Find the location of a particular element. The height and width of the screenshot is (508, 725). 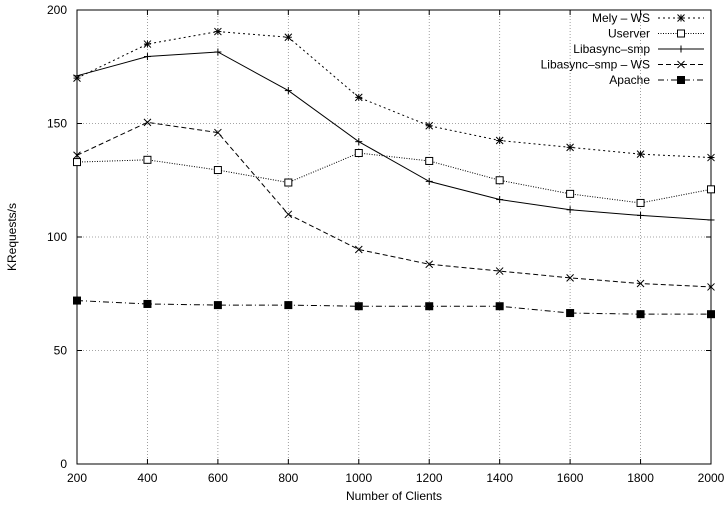

y-tick-label: 150 is located at coordinates (57, 124).